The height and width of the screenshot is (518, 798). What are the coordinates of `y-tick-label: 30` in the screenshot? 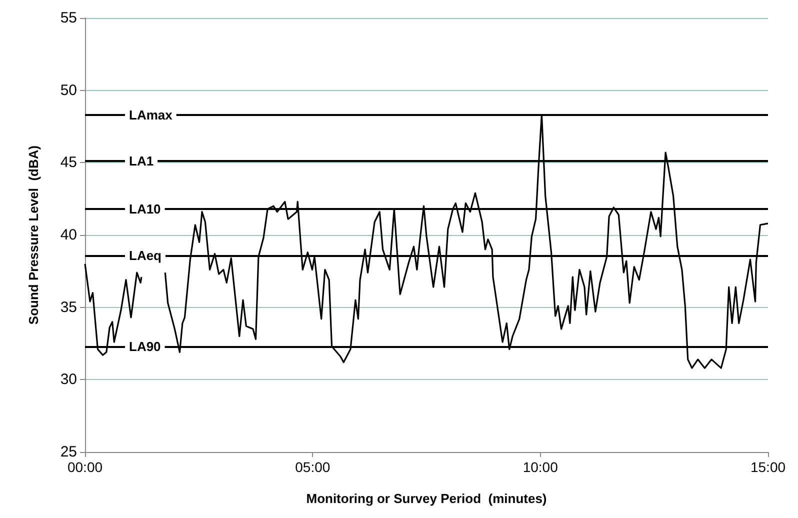 It's located at (68, 379).